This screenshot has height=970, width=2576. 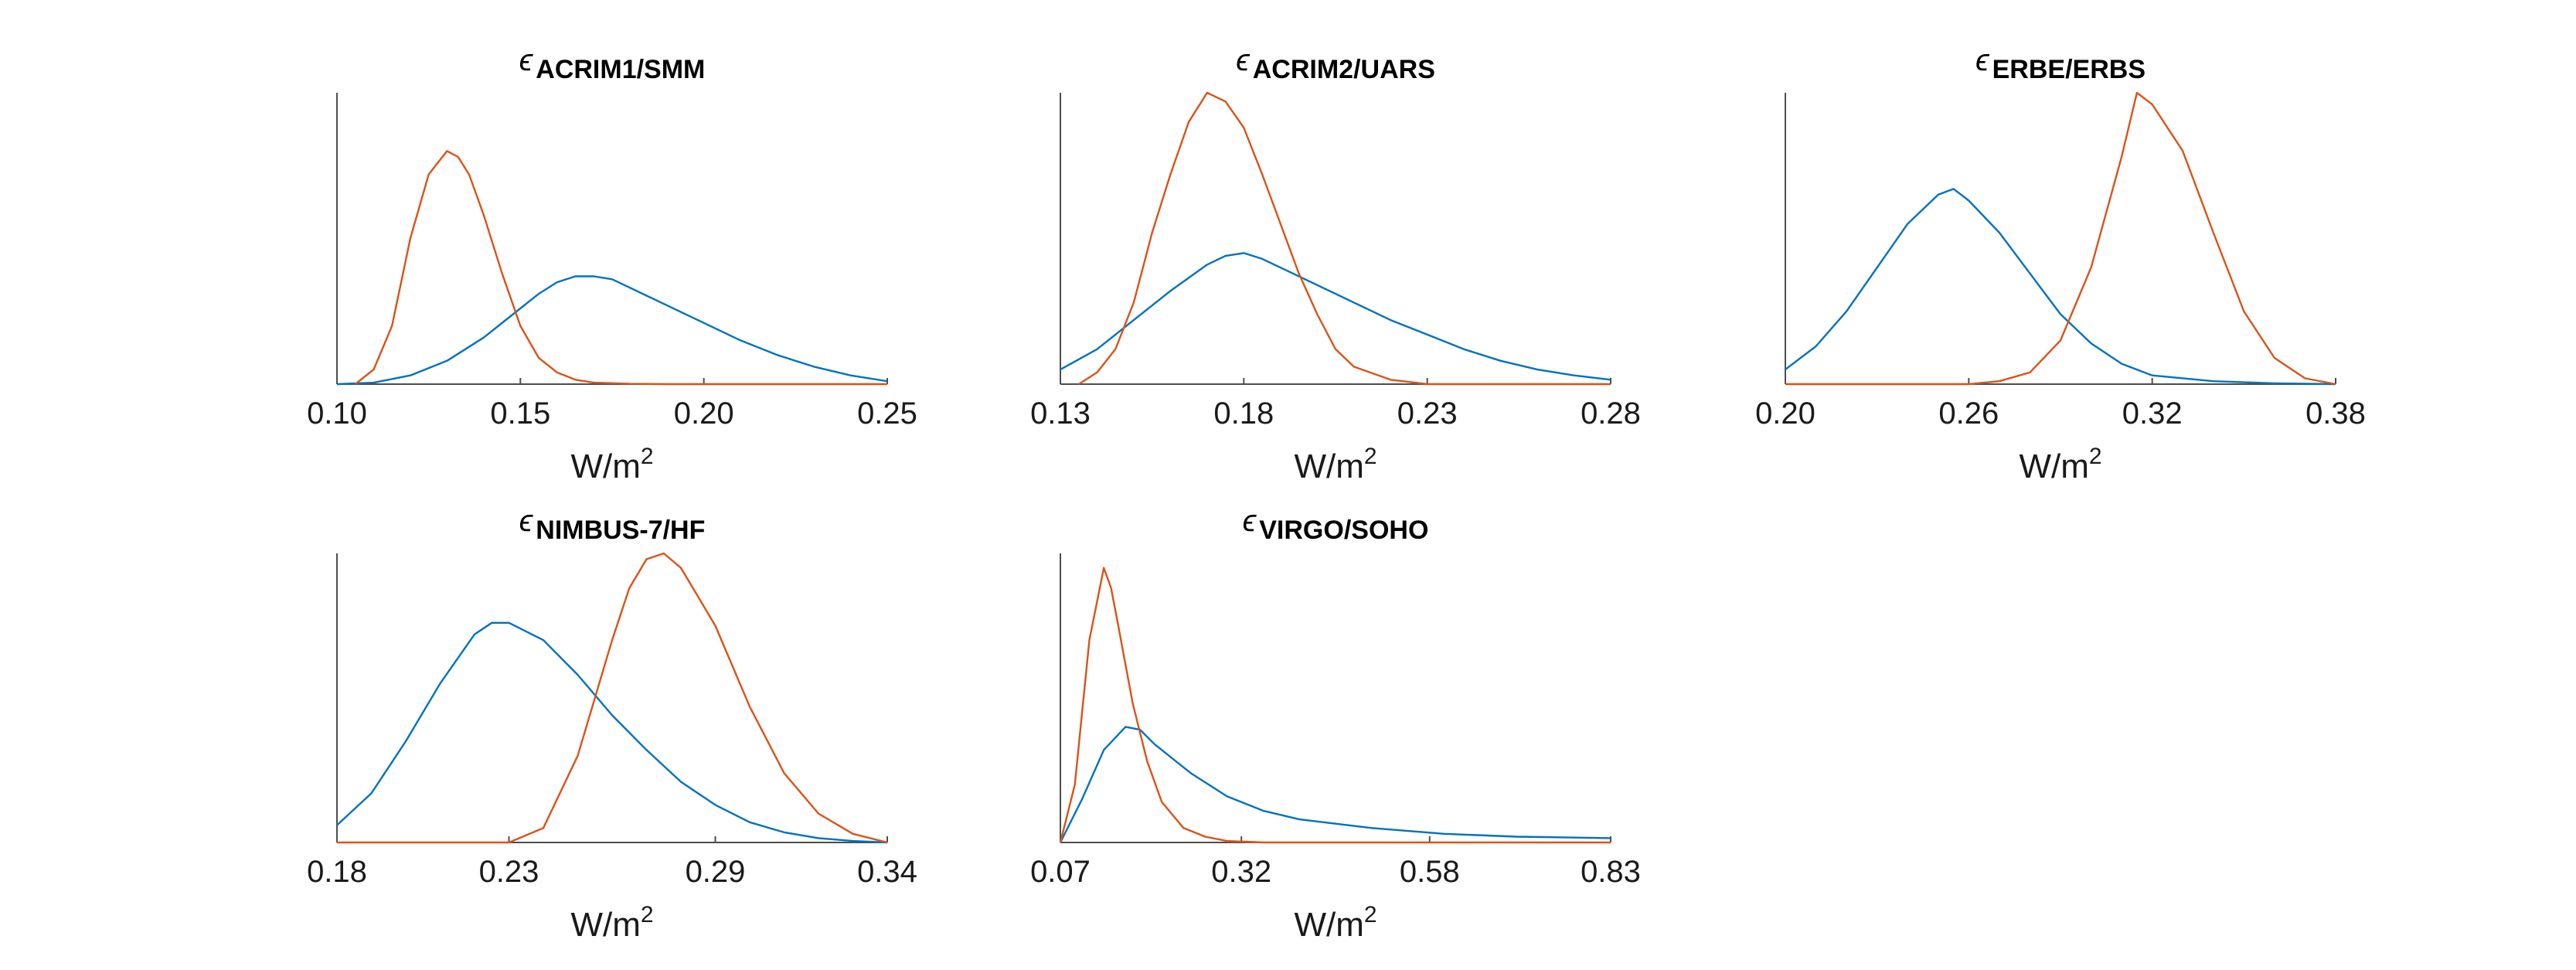 I want to click on x-tick-label: 0.25, so click(x=887, y=414).